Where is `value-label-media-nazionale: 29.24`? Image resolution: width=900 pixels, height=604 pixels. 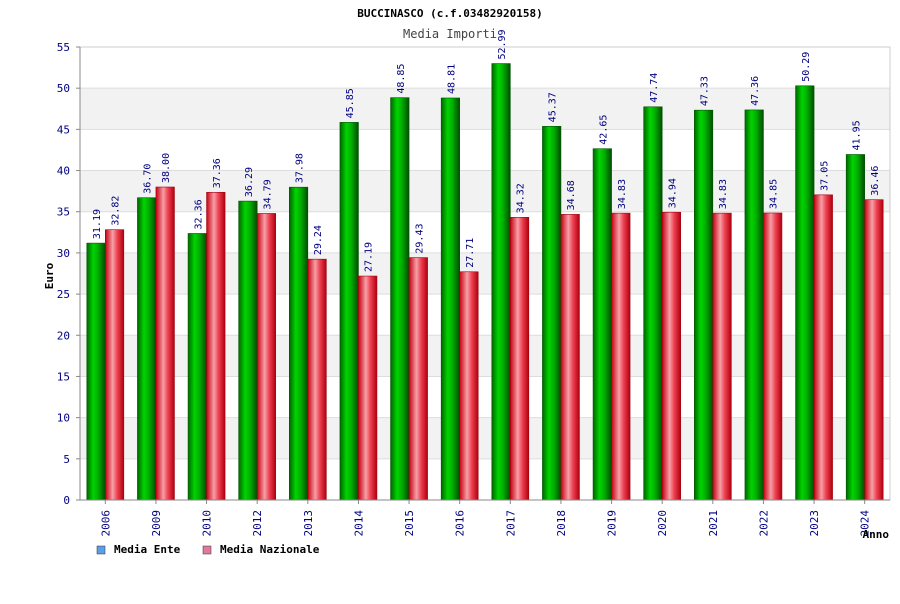
value-label-media-nazionale: 29.24 is located at coordinates (318, 240).